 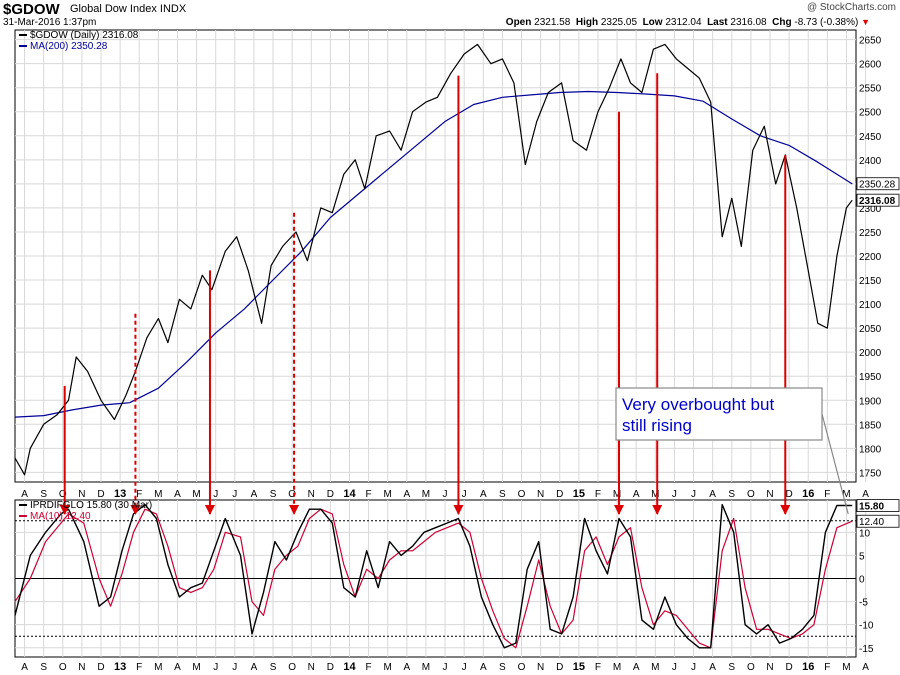 What do you see at coordinates (866, 626) in the screenshot?
I see `osc-tick-label: -10` at bounding box center [866, 626].